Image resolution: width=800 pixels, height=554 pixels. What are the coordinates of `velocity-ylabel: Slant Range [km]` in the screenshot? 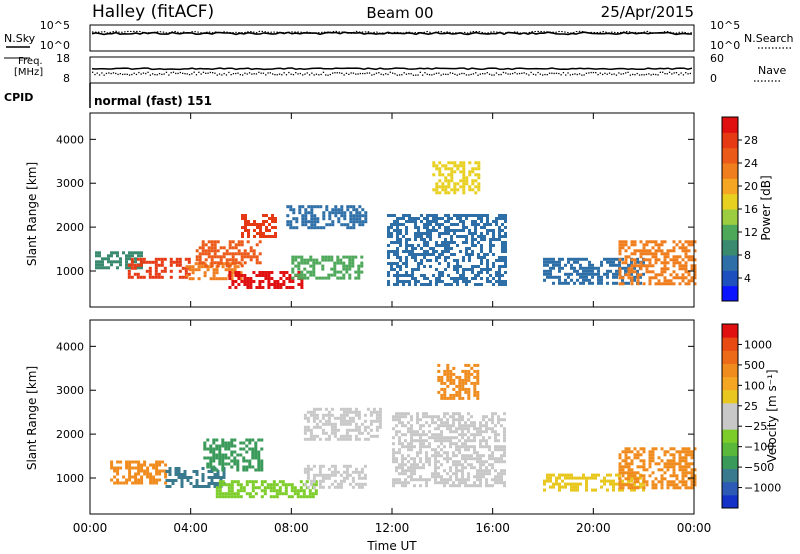 It's located at (32, 418).